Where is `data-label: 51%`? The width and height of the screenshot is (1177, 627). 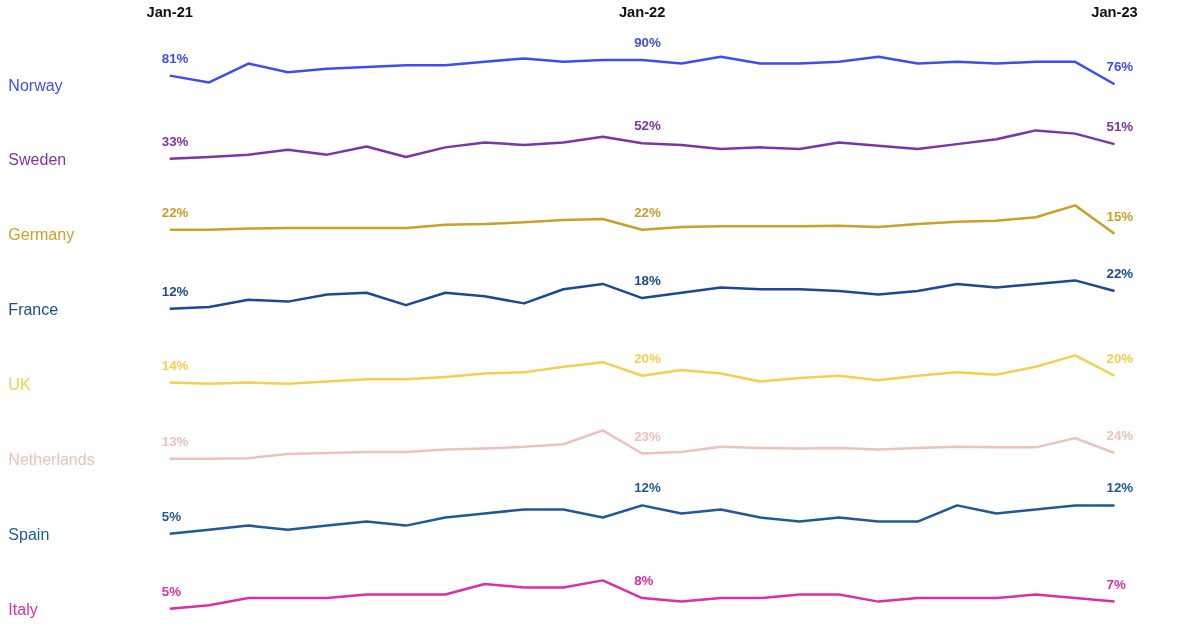 data-label: 51% is located at coordinates (1120, 127).